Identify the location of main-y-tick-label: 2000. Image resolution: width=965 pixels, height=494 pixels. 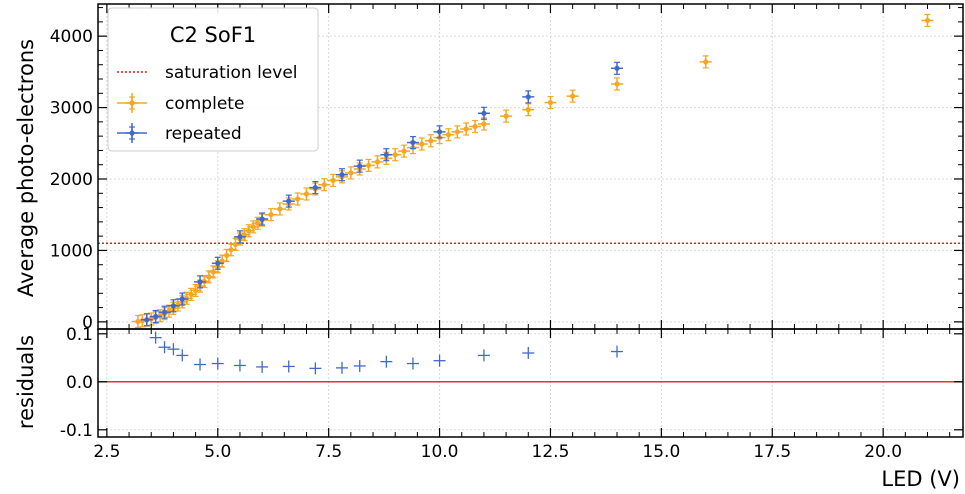
(71, 180).